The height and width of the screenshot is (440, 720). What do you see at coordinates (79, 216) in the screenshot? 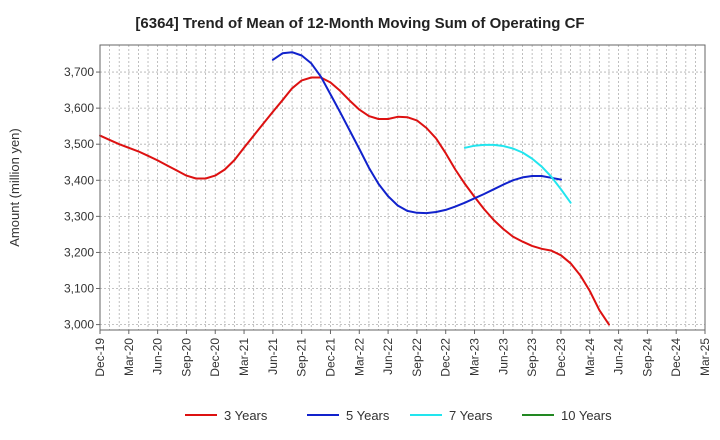
I see `y-tick-label: 3,300` at bounding box center [79, 216].